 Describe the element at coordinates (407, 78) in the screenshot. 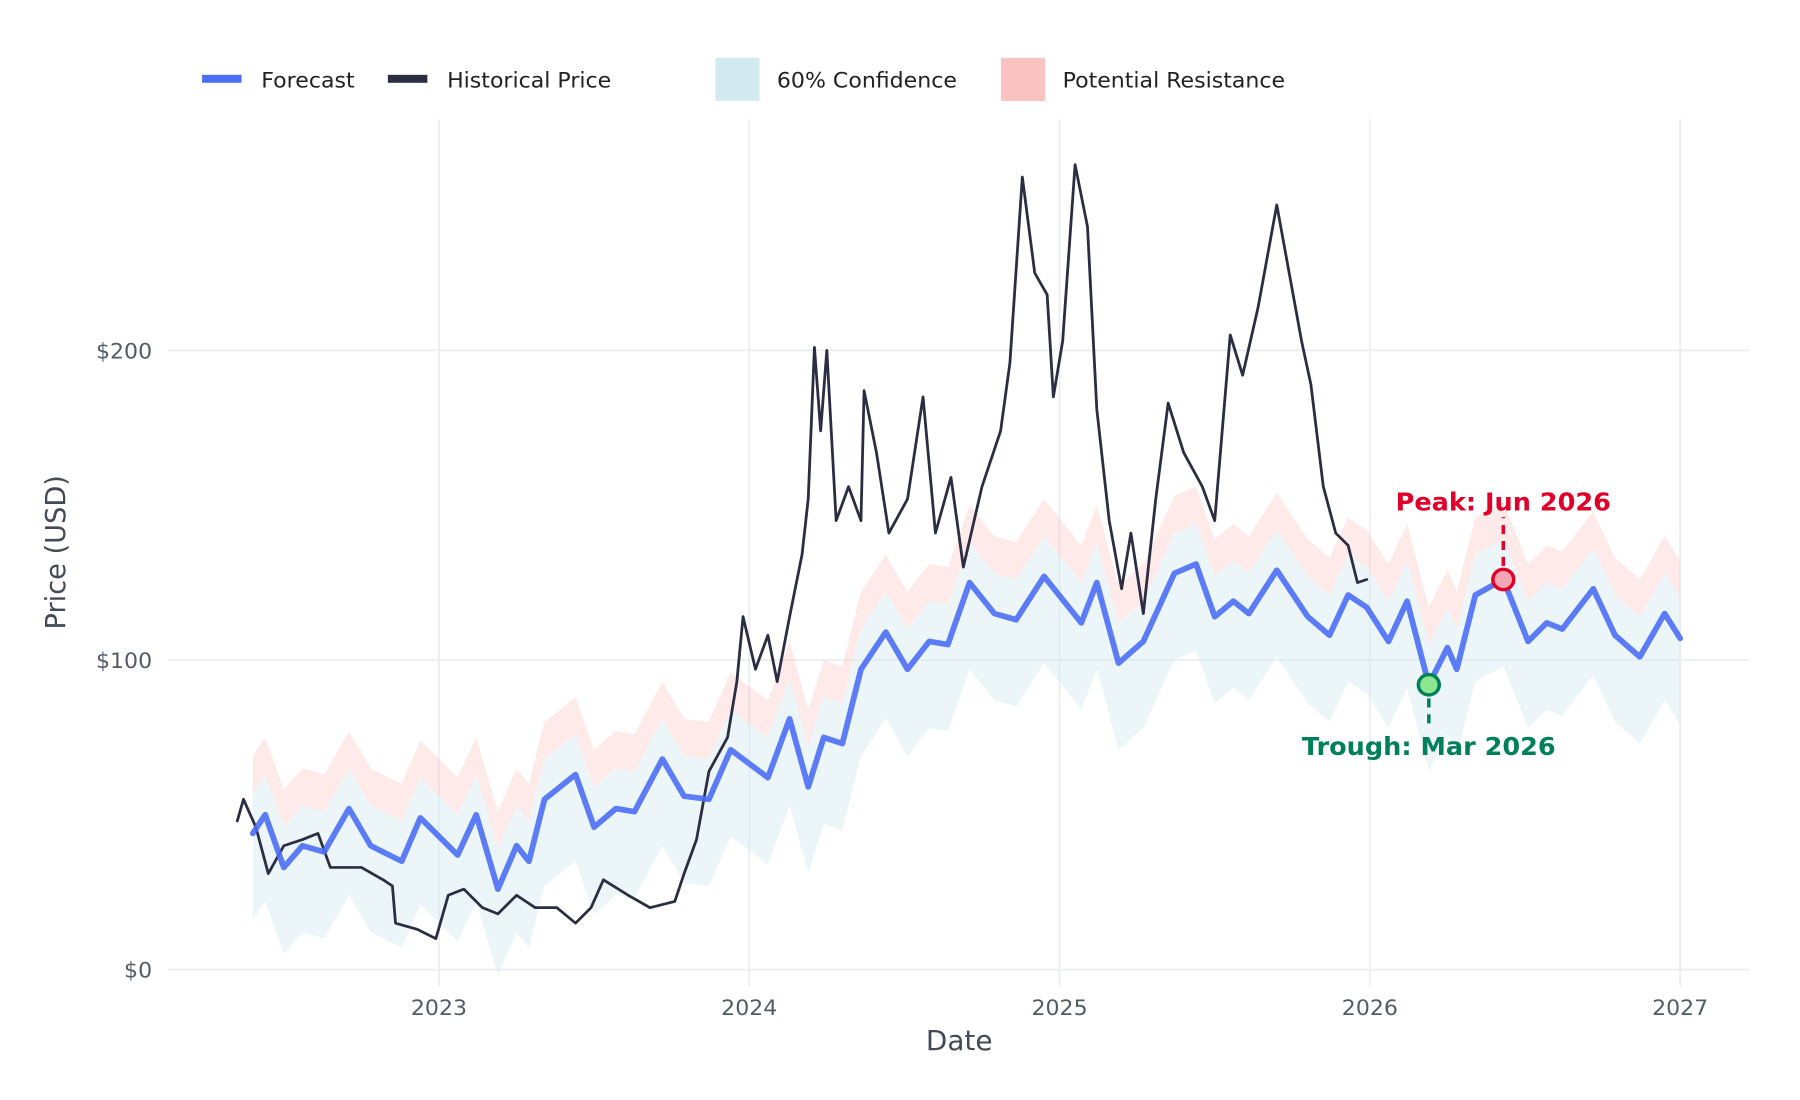

I see `legend-swatch-historical` at that location.